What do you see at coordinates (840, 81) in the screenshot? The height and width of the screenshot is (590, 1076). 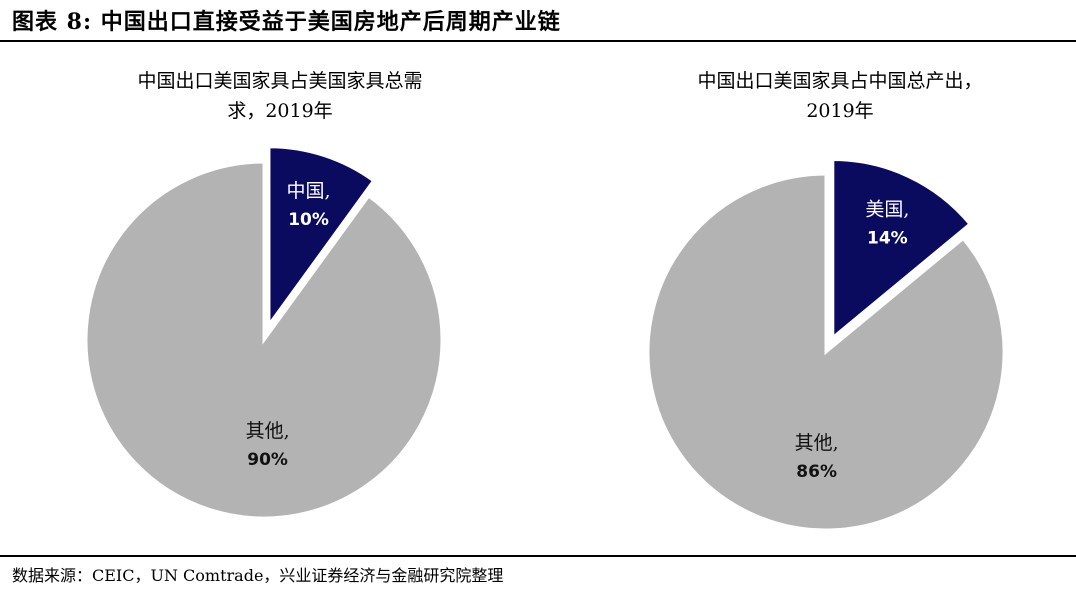 I see `chart-2-title-line1: 中国出口美国家具占中国总产出，` at bounding box center [840, 81].